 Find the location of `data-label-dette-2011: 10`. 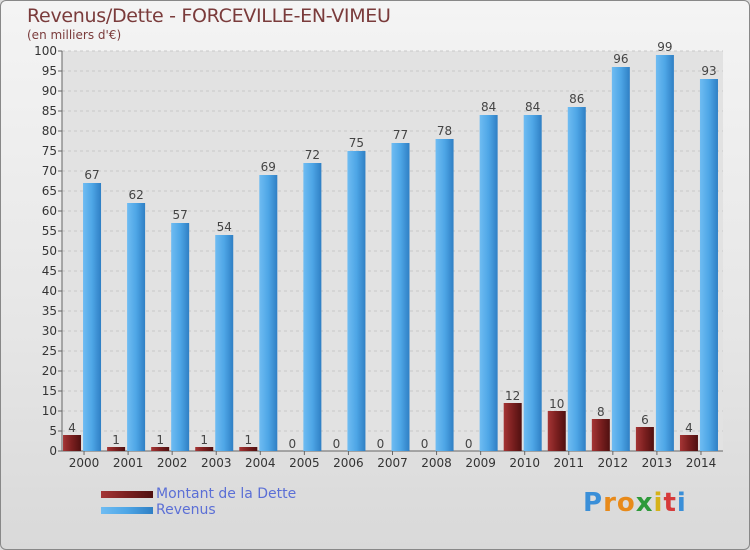

data-label-dette-2011: 10 is located at coordinates (556, 404).